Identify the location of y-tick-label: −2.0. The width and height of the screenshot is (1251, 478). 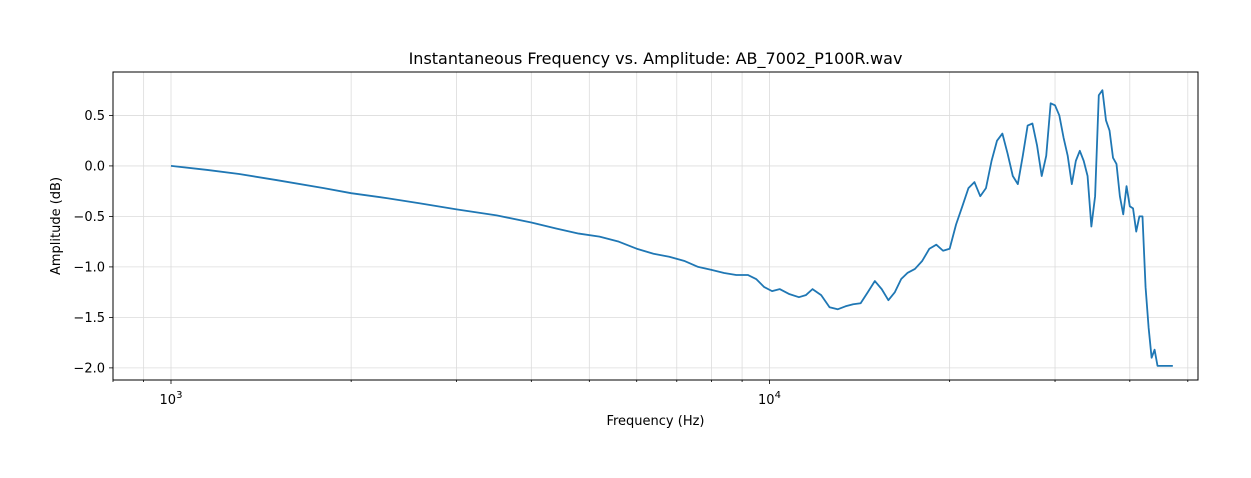
(89, 368).